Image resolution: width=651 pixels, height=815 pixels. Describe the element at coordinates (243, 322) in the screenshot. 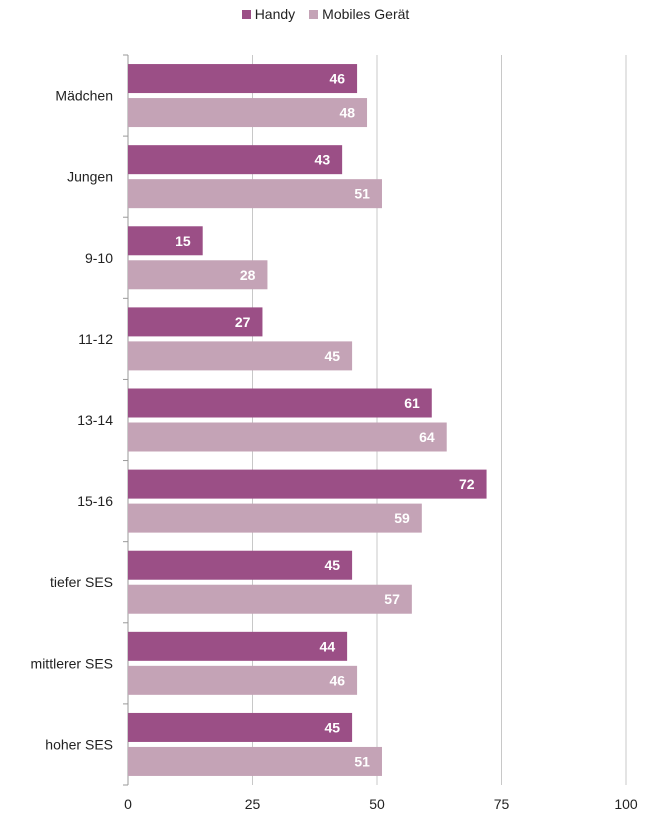

I see `data-label-handy: 27` at that location.